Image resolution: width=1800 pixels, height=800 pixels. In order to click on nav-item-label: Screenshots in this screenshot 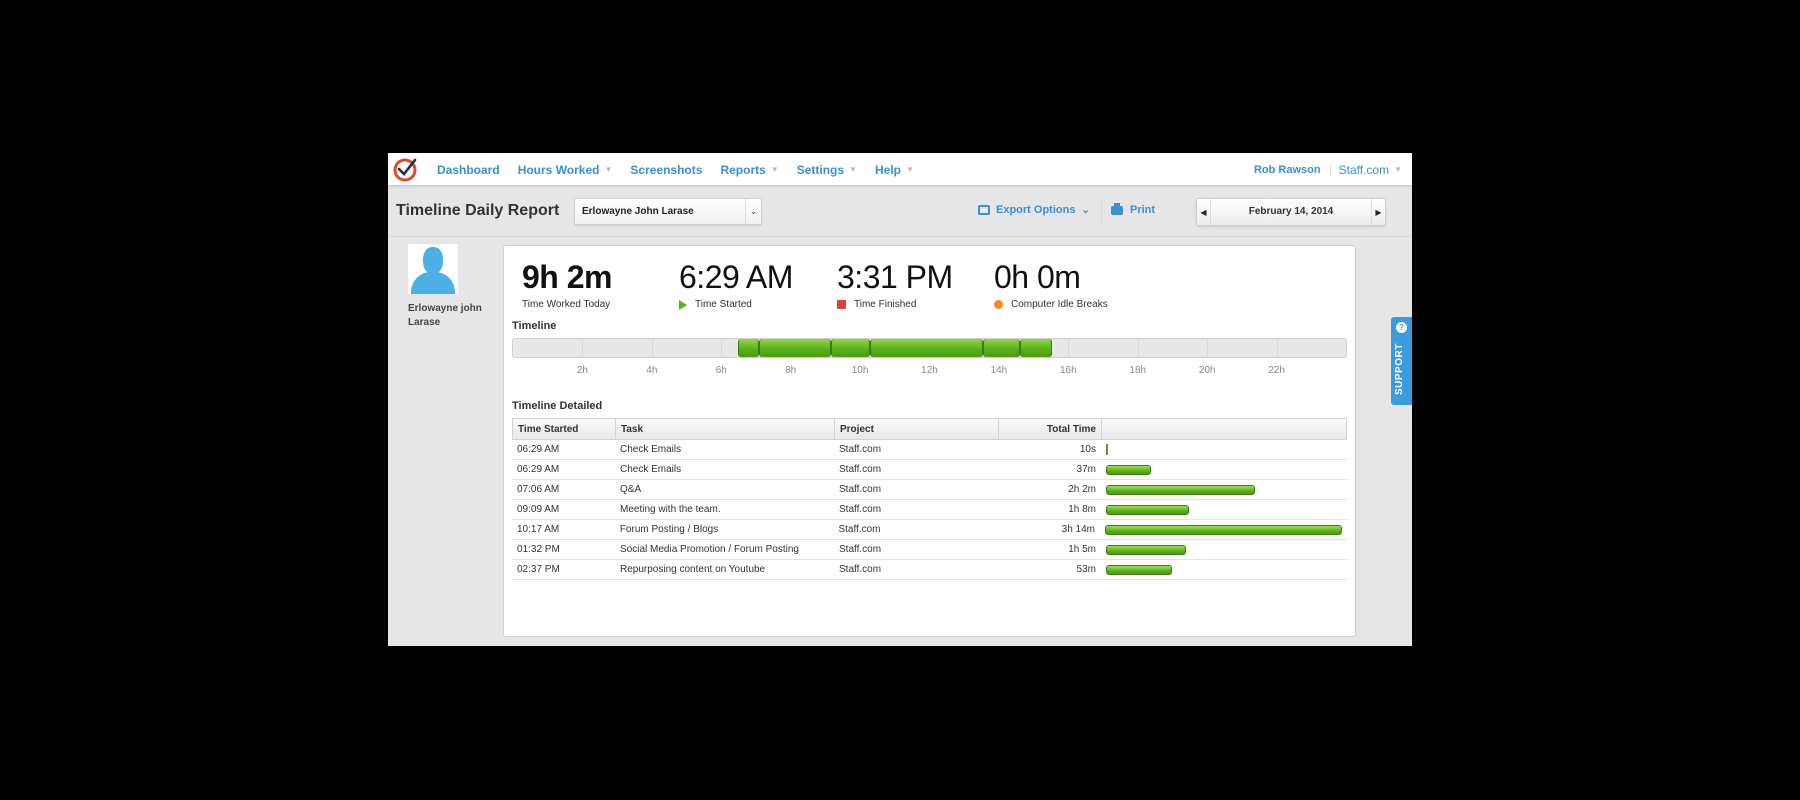, I will do `click(666, 169)`.